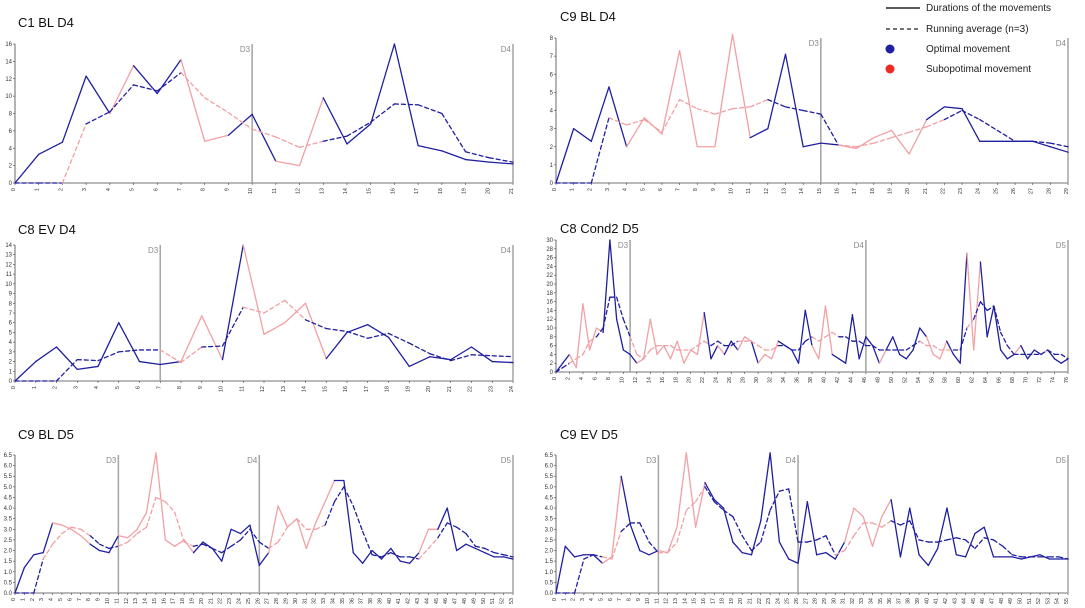 This screenshot has height=608, width=1085. I want to click on y-tick-label: 10, so click(8, 97).